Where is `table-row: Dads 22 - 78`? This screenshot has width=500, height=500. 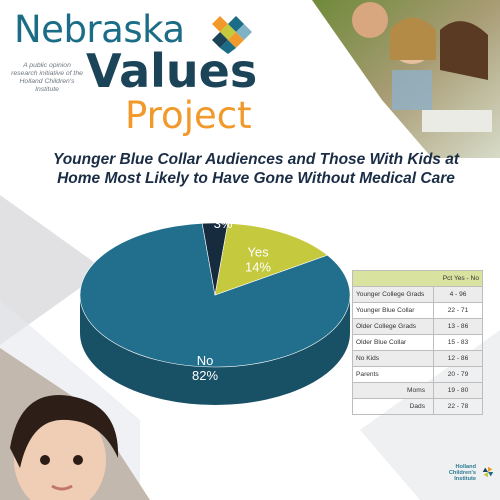 table-row: Dads 22 - 78 is located at coordinates (417, 406).